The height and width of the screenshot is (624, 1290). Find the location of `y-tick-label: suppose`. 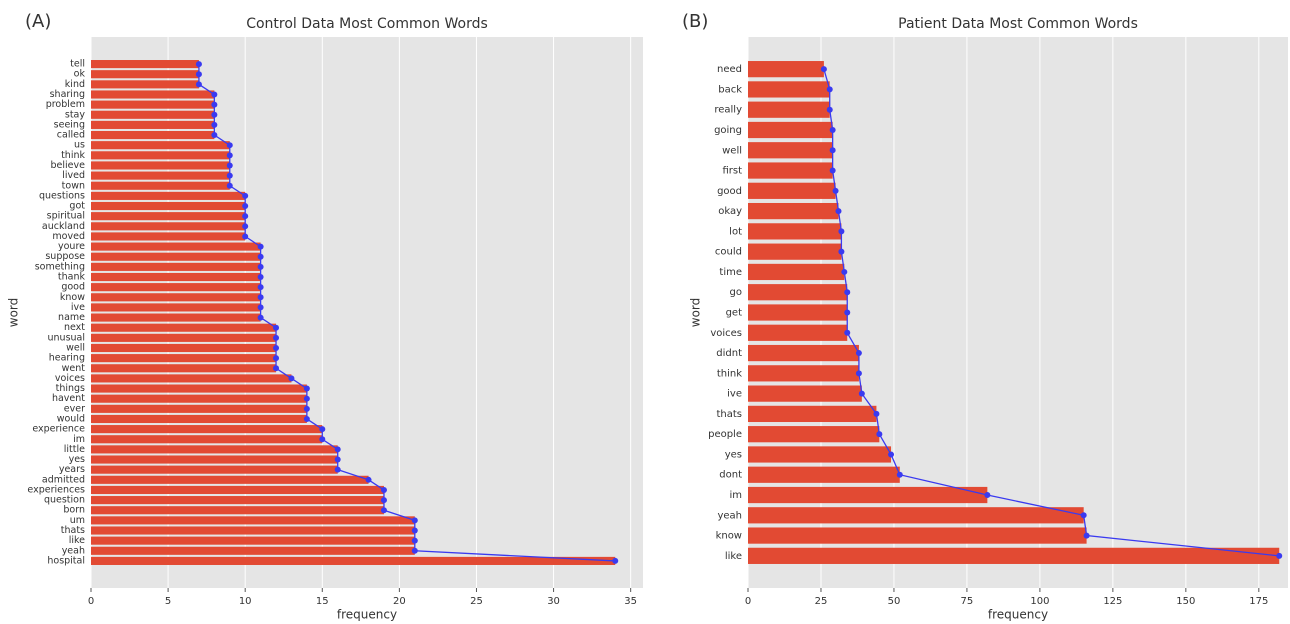

y-tick-label: suppose is located at coordinates (65, 256).